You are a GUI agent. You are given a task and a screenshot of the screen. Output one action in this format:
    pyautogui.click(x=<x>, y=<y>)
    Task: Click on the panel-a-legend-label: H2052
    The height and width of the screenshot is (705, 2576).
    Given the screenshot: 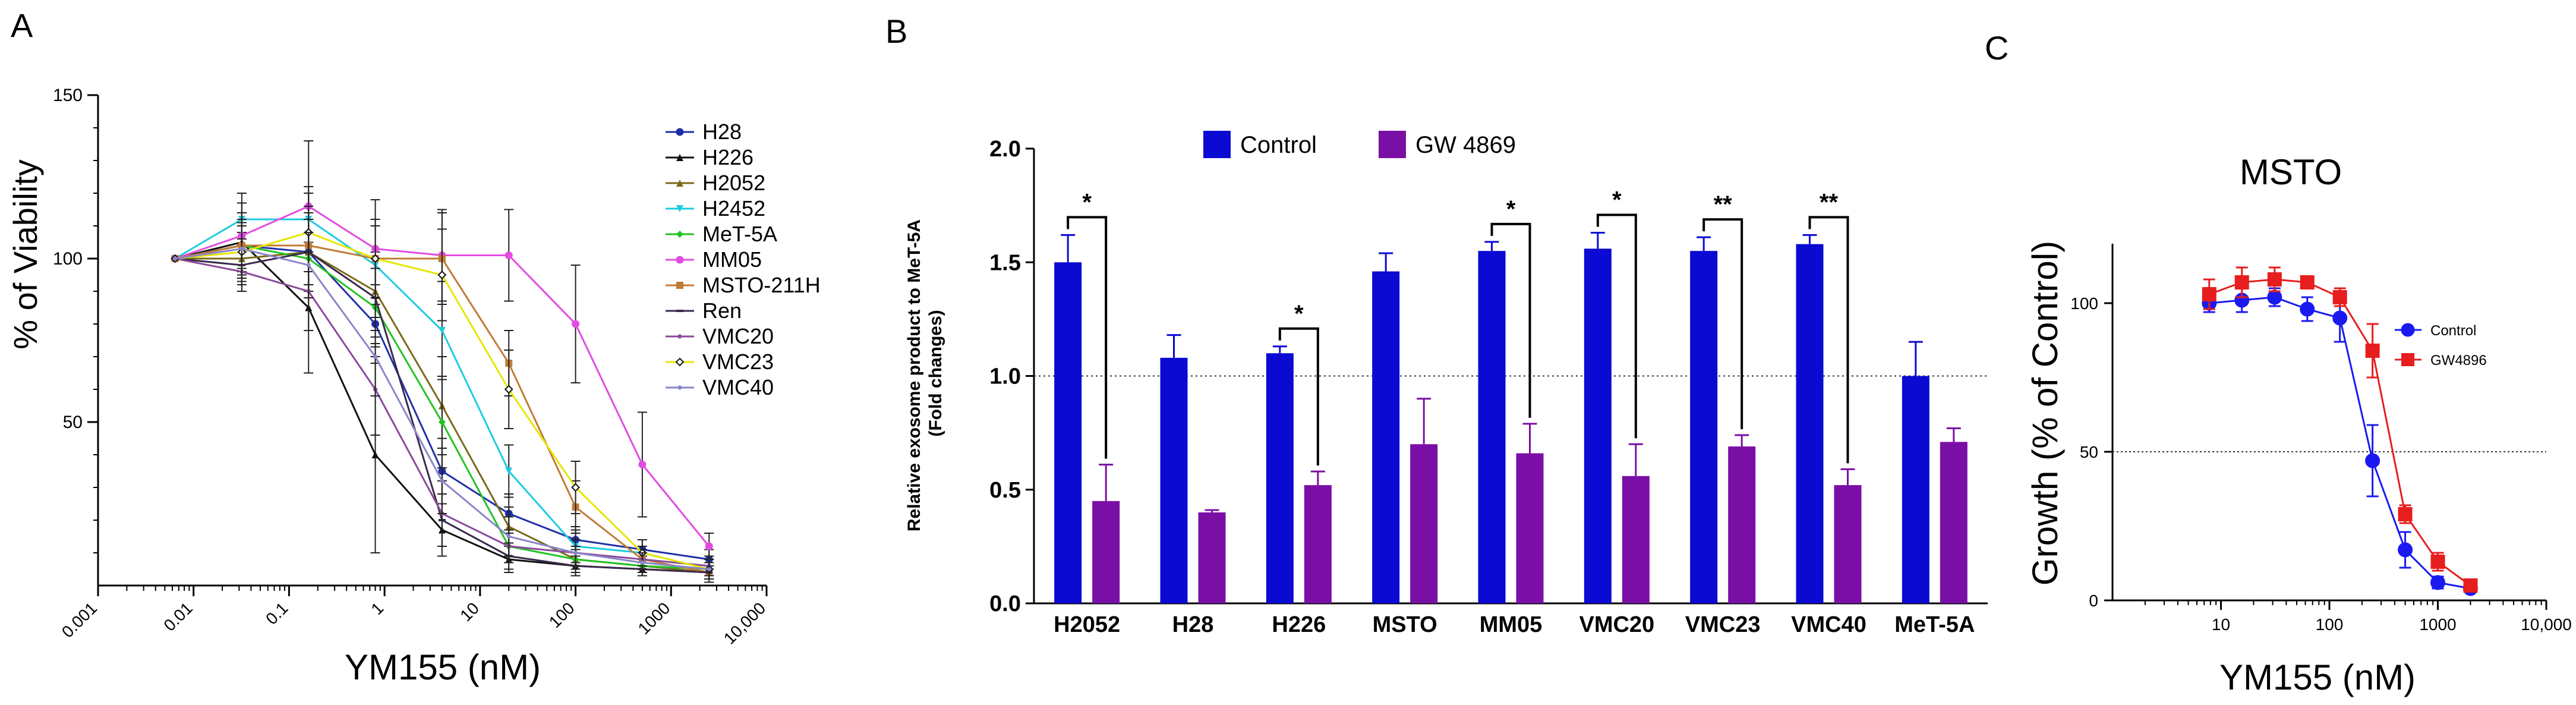 What is the action you would take?
    pyautogui.click(x=734, y=183)
    